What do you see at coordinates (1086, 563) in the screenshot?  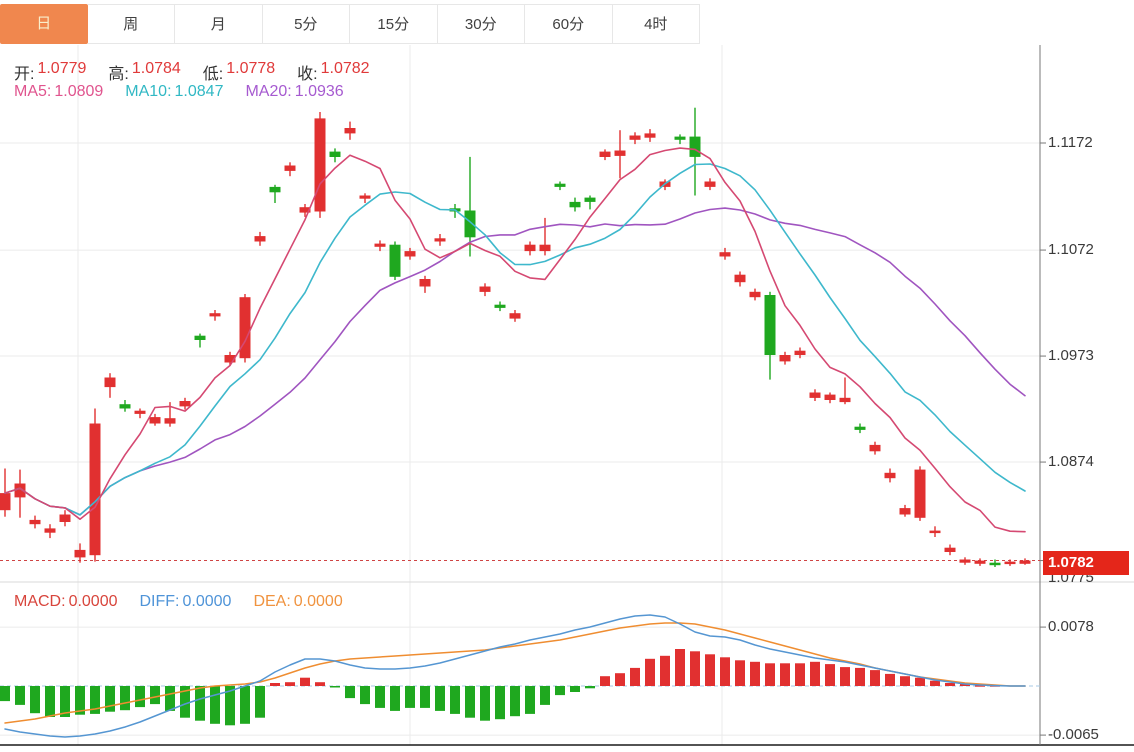 I see `current-price-badge: 1.0782` at bounding box center [1086, 563].